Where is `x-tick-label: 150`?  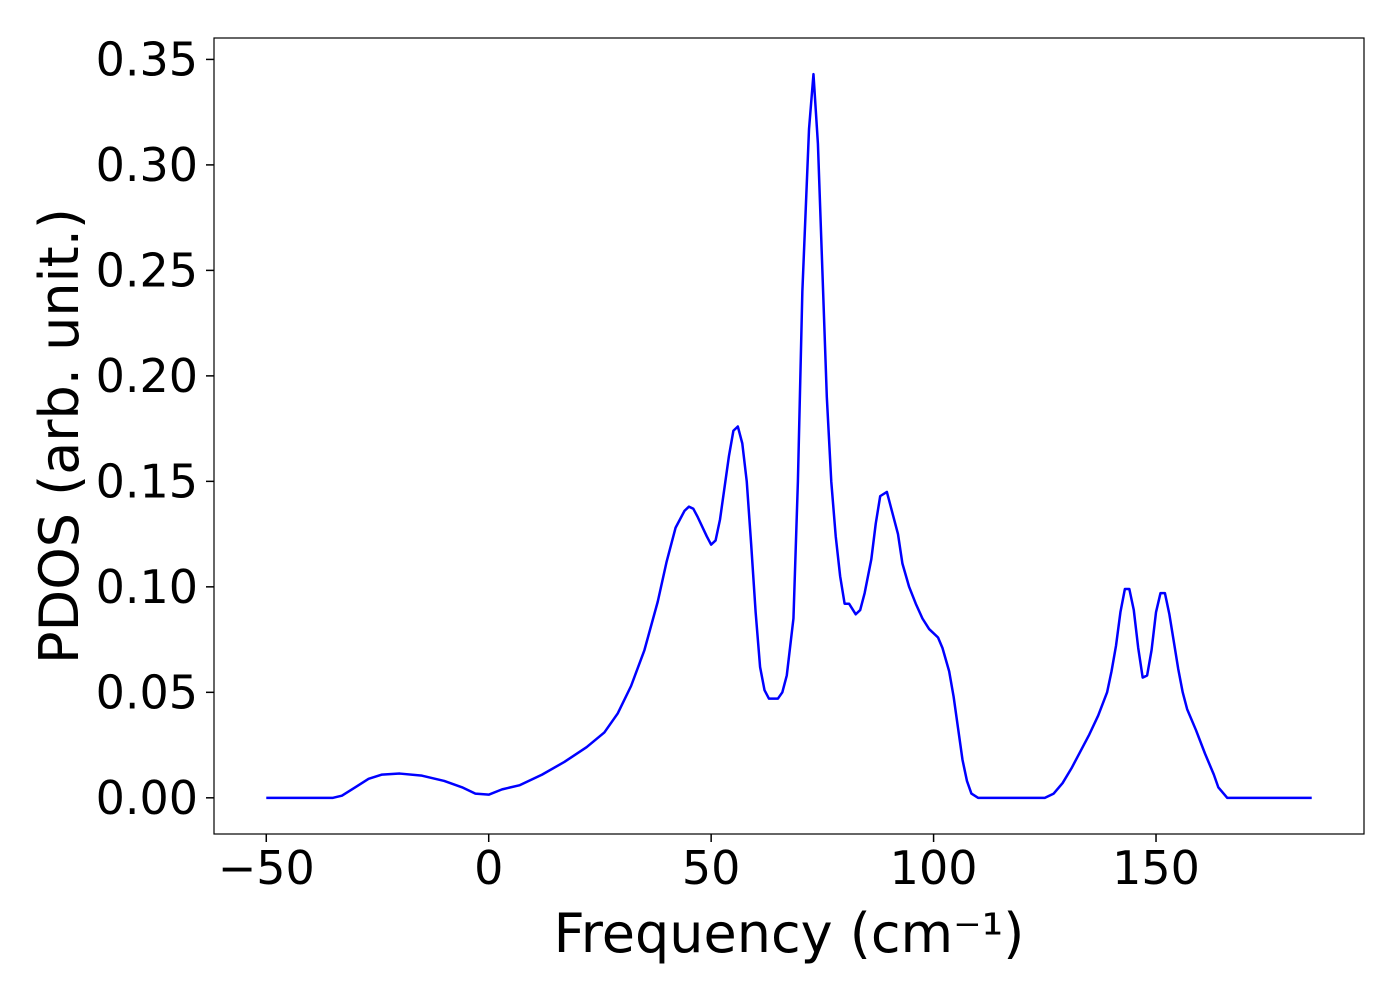
x-tick-label: 150 is located at coordinates (1156, 868).